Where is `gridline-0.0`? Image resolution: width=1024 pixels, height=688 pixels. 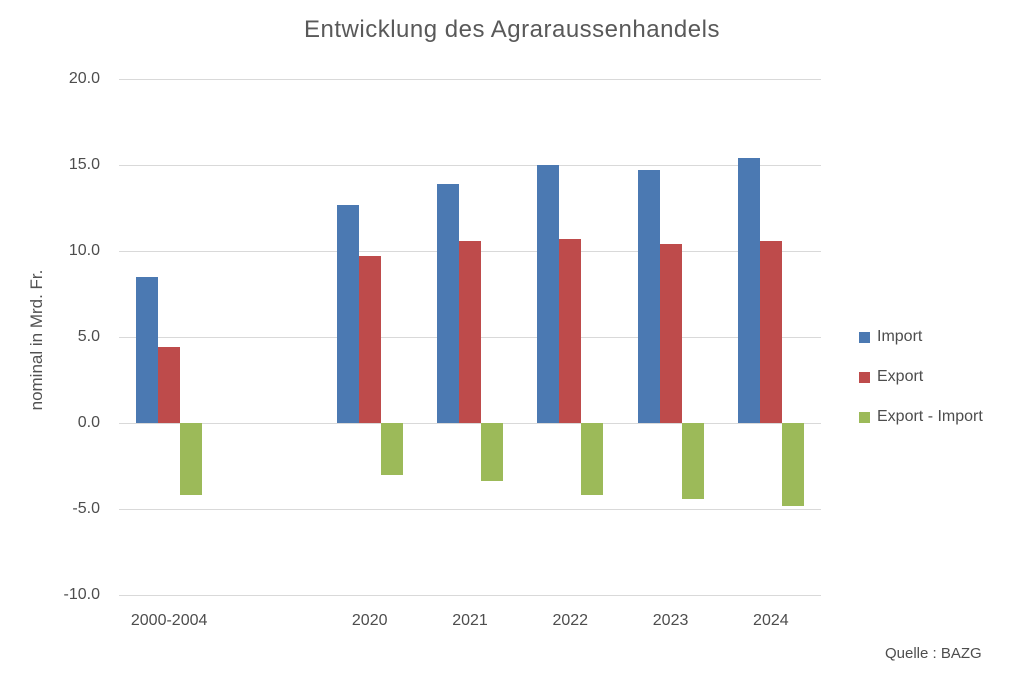
gridline-0.0 is located at coordinates (470, 423).